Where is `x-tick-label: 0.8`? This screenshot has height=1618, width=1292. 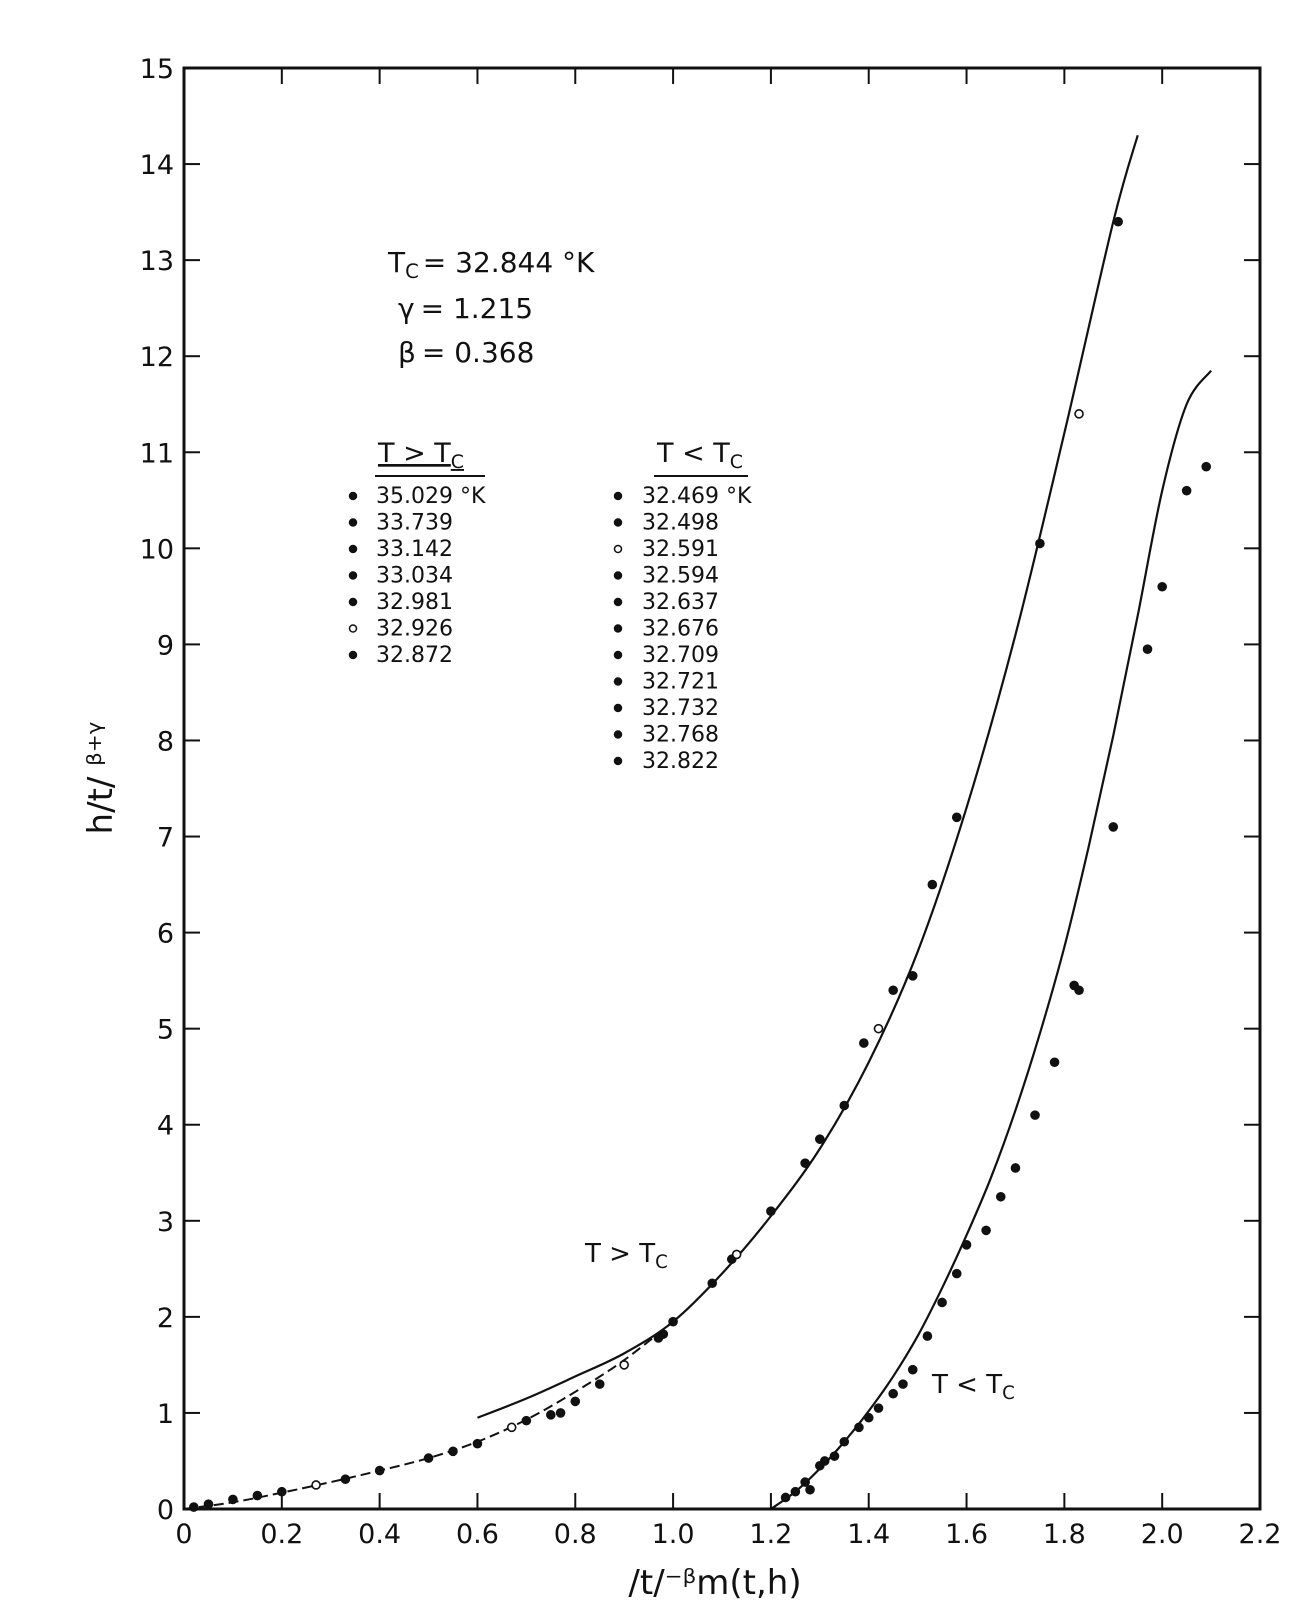
x-tick-label: 0.8 is located at coordinates (575, 1534).